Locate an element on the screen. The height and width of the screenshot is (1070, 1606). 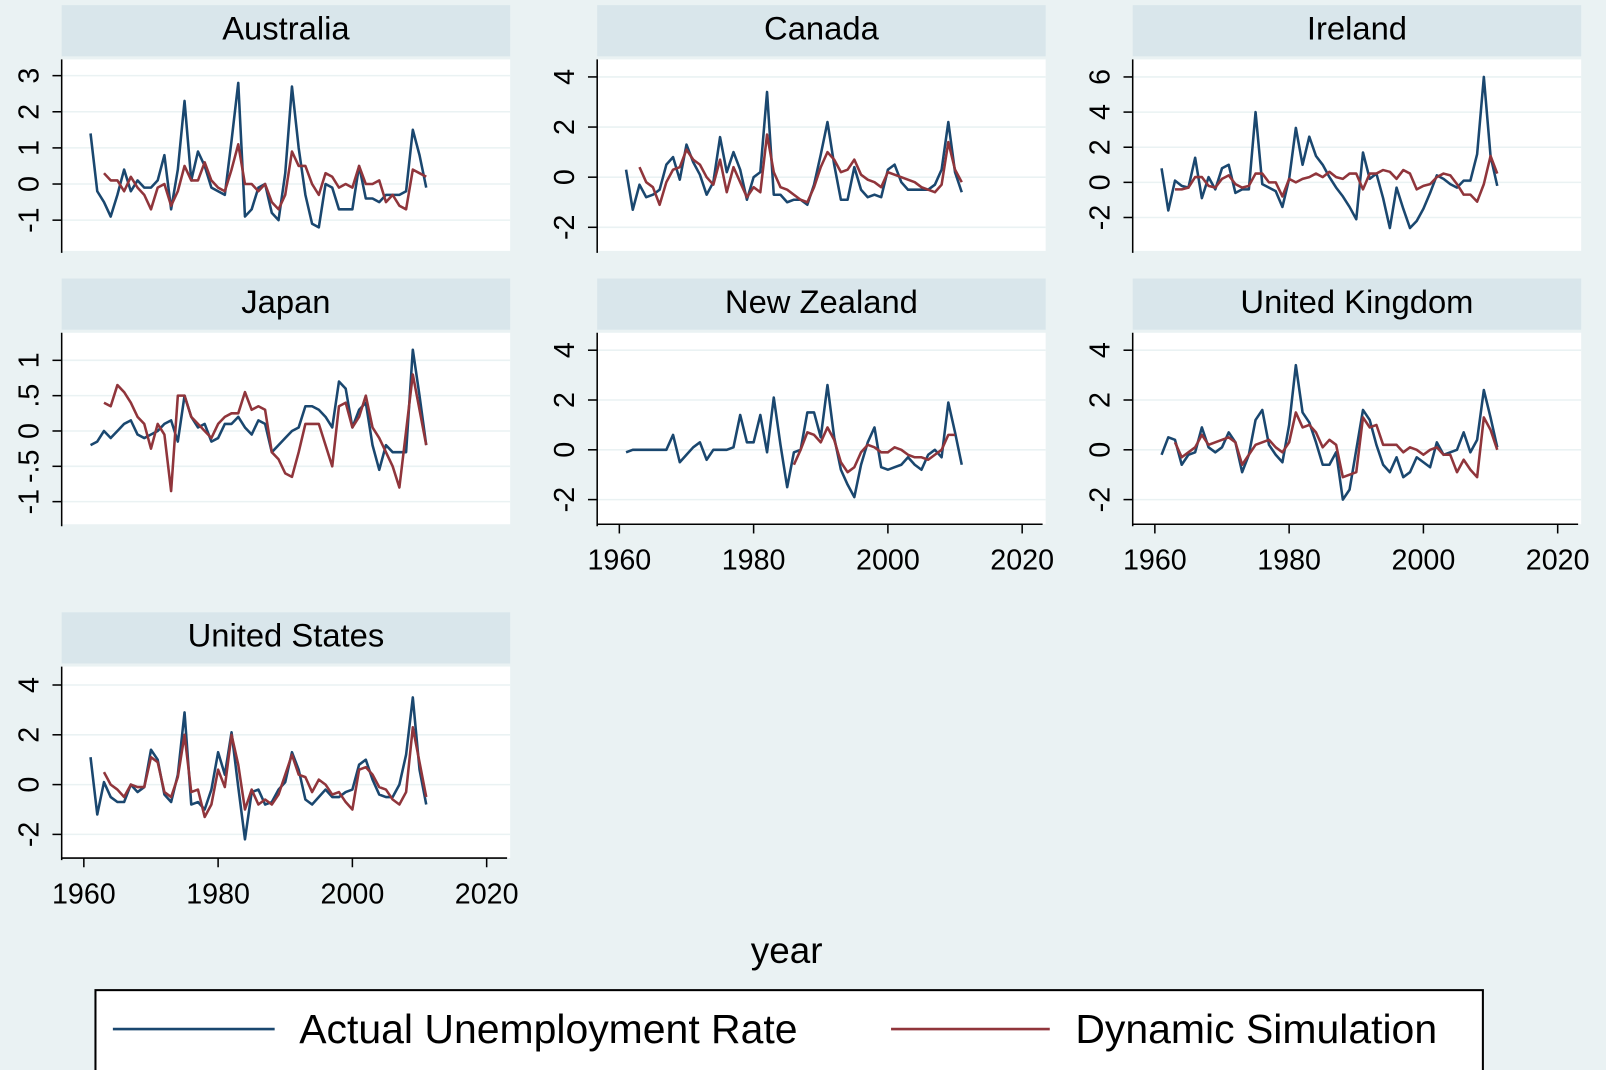
panel-title: New Zealand is located at coordinates (821, 301).